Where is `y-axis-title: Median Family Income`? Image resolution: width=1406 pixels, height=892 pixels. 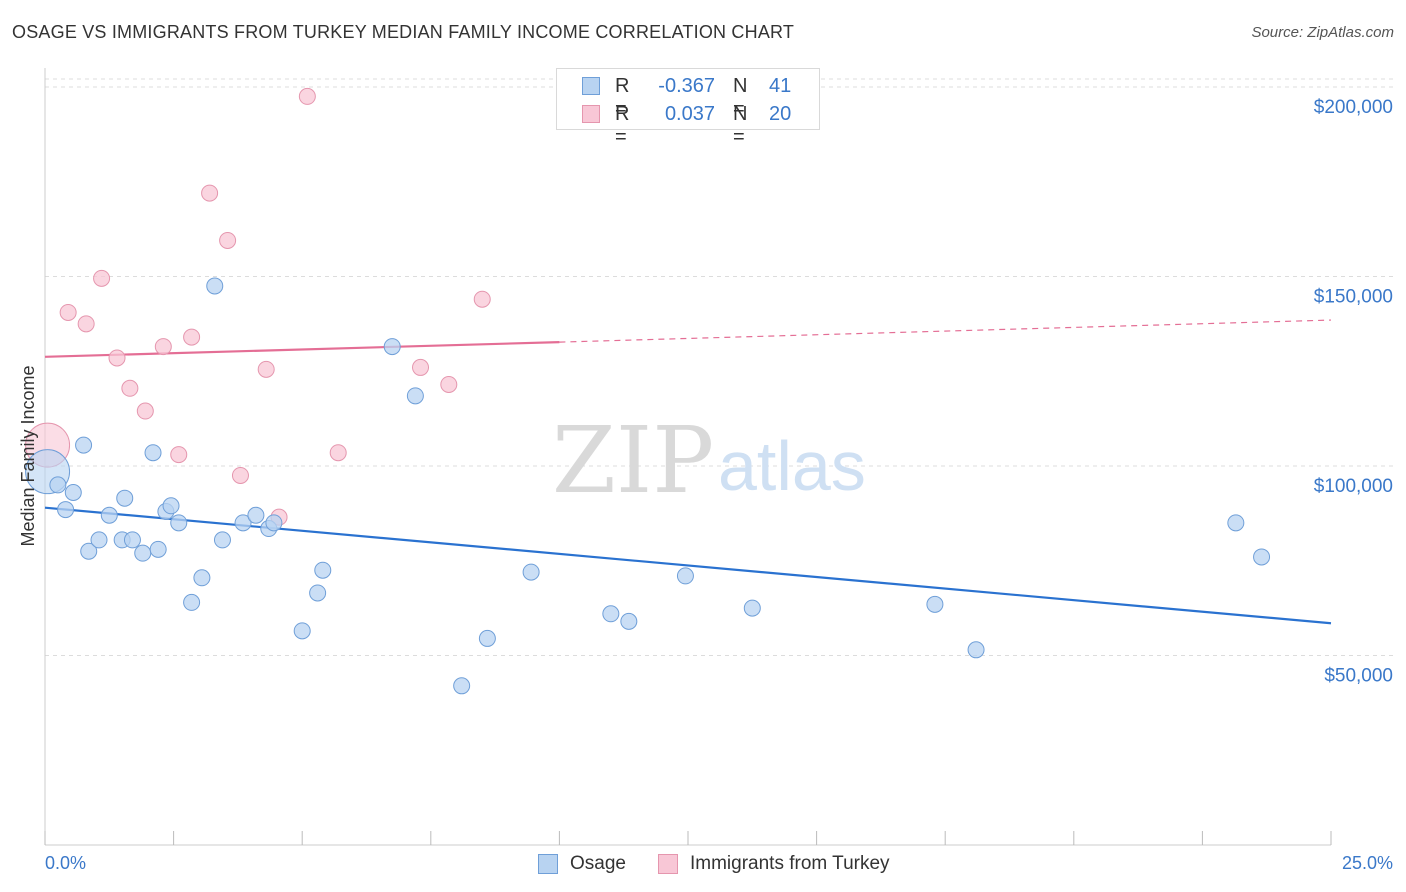
y-axis-title: Median Family Income is located at coordinates (28, 455).